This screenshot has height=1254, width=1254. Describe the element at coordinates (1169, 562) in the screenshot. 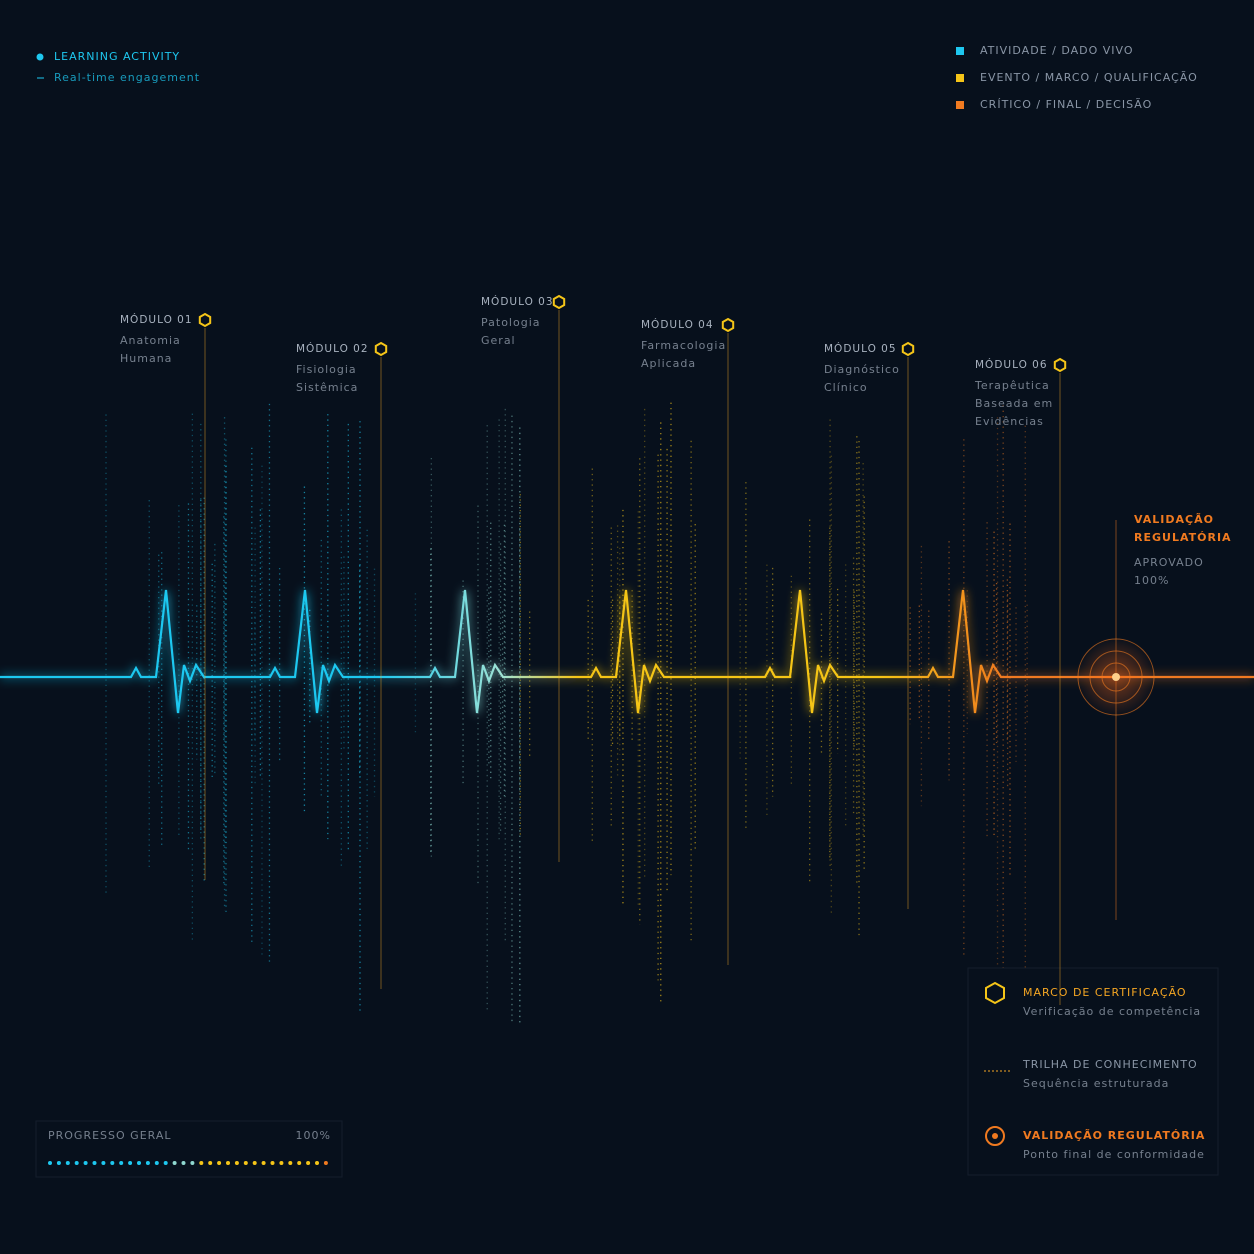

I see `validation-status: APROVADO` at that location.